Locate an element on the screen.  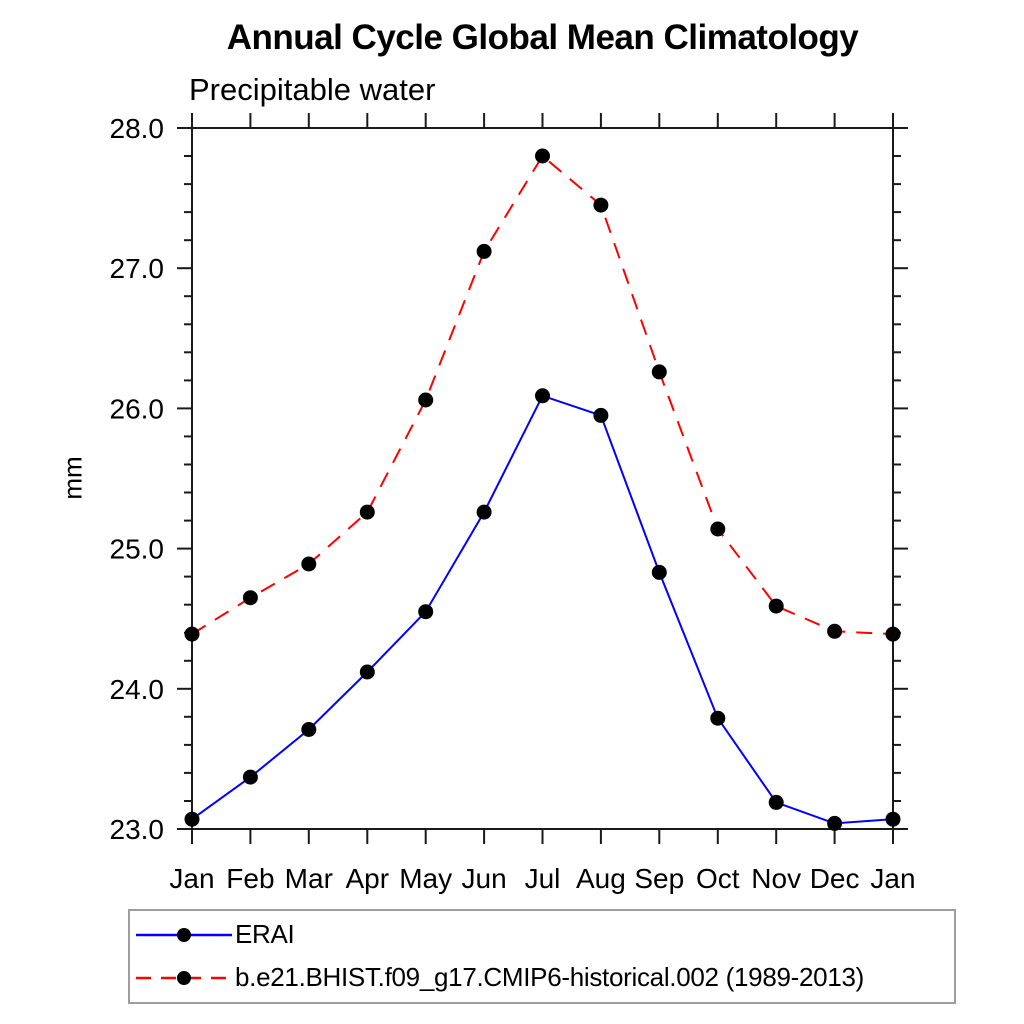
legend-item: ERAI is located at coordinates (542, 934).